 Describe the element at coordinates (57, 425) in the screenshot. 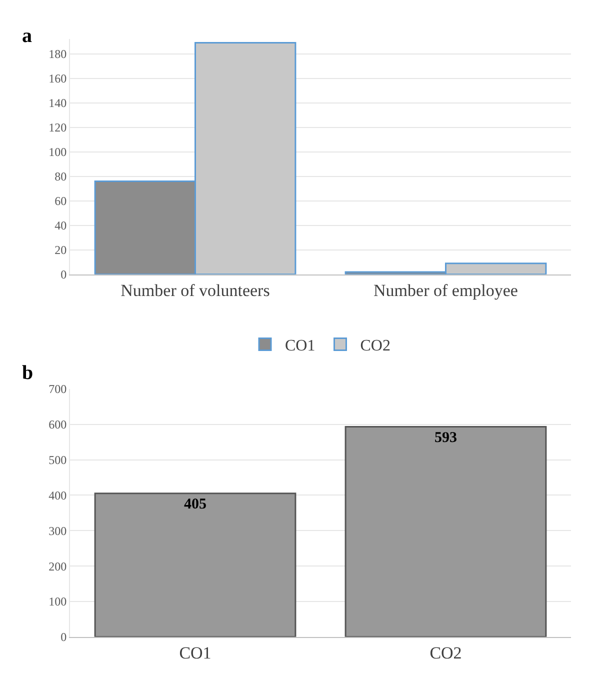

I see `y-tick-label: 600` at that location.